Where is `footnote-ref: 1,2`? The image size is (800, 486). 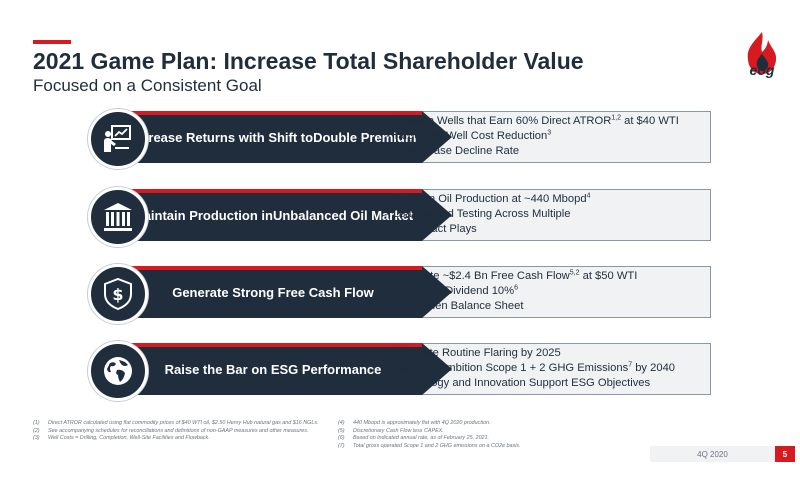
footnote-ref: 1,2 is located at coordinates (616, 118).